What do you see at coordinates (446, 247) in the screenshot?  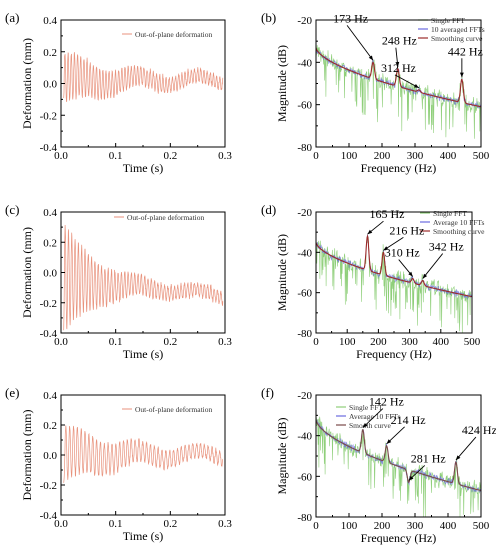 I see `peak-annotation-label: 342 Hz` at bounding box center [446, 247].